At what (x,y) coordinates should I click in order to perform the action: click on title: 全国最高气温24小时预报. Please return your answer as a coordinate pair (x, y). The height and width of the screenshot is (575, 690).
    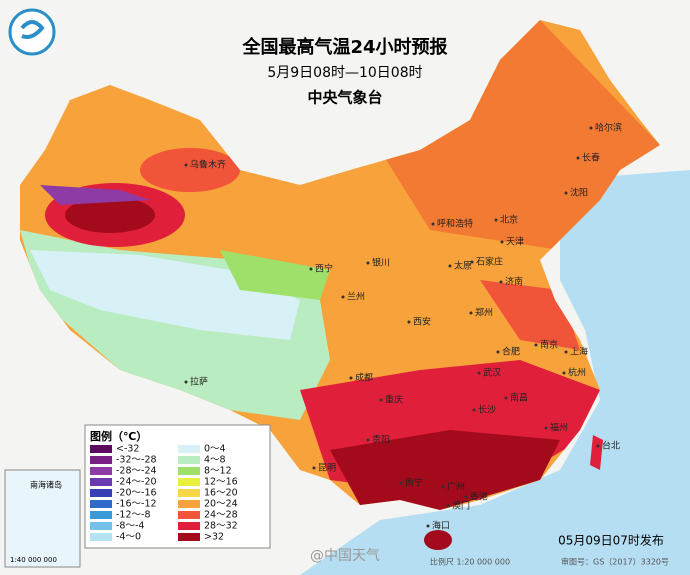
    Looking at the image, I should click on (344, 47).